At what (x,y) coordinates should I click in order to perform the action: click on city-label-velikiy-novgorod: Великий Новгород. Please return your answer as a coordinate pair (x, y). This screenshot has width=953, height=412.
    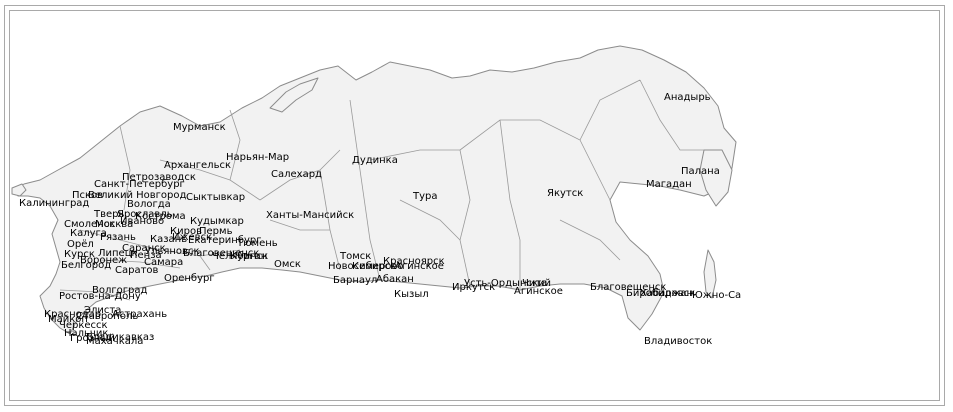
    Looking at the image, I should click on (137, 195).